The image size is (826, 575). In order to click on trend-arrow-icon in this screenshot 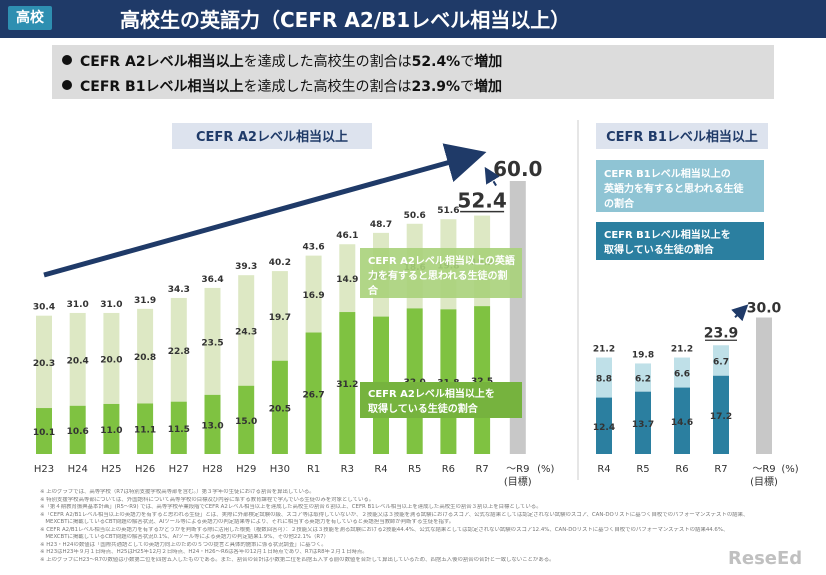, I will do `click(265, 210)`.